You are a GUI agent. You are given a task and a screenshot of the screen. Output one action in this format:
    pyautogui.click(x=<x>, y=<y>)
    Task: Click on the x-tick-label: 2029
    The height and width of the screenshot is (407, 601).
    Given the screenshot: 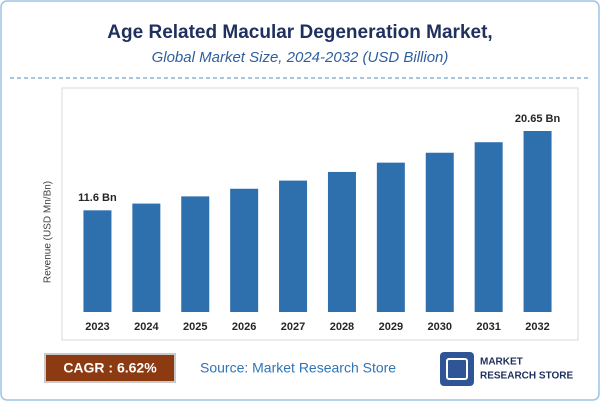 What is the action you would take?
    pyautogui.click(x=391, y=327)
    